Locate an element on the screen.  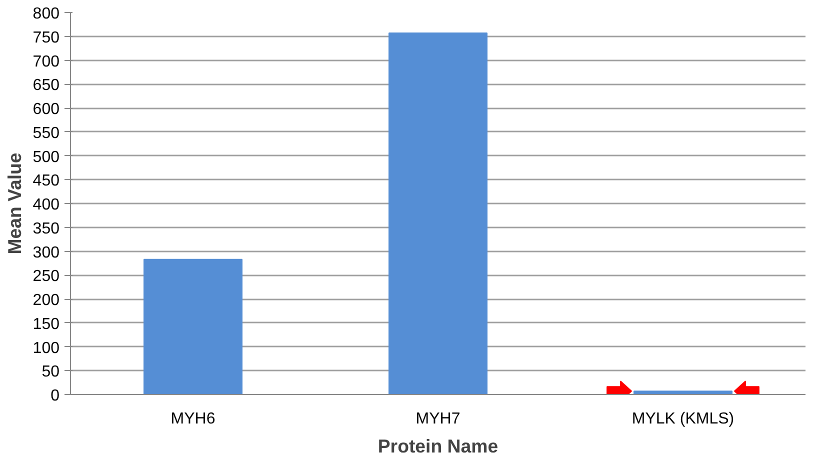
x-axis-title: Protein Name is located at coordinates (438, 446).